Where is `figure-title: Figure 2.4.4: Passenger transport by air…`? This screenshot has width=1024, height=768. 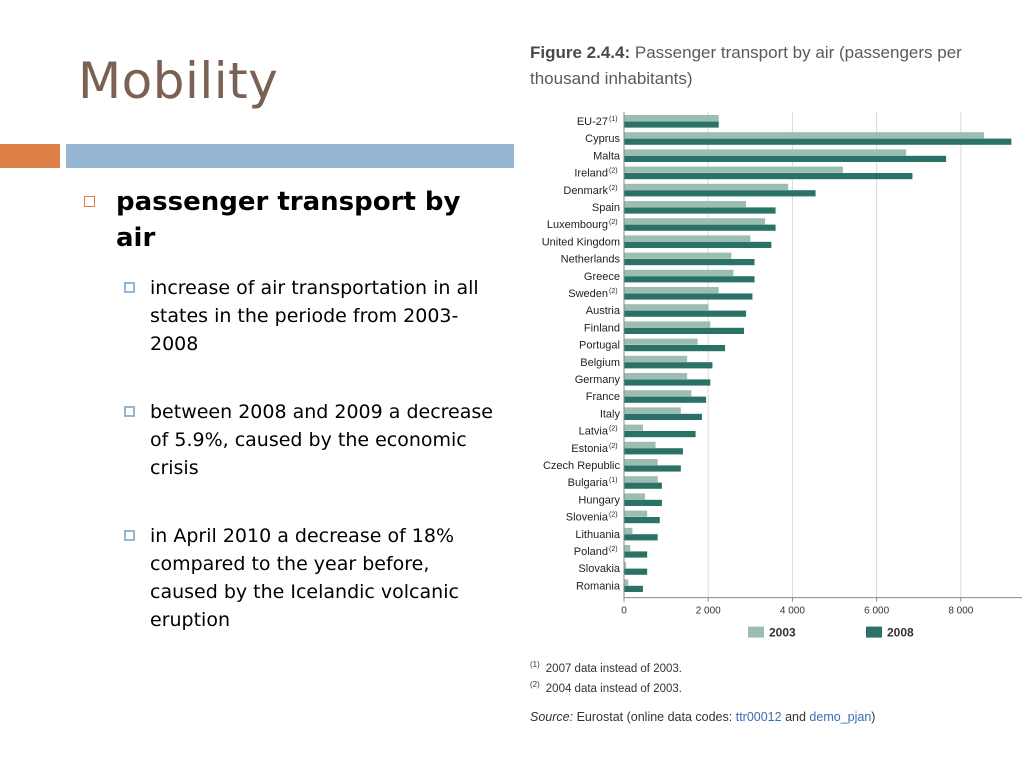 figure-title: Figure 2.4.4: Passenger transport by air… is located at coordinates (770, 66).